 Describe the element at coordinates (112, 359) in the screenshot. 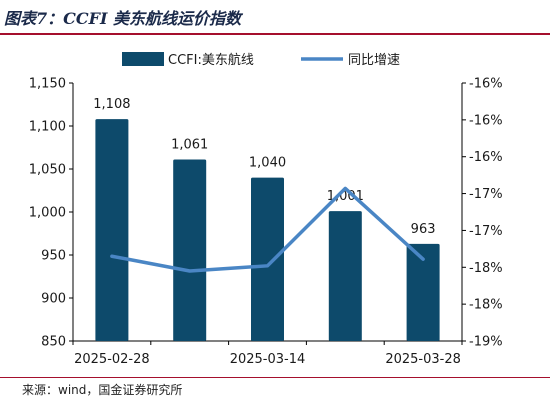

I see `x-tick-label: 2025-02-28` at that location.